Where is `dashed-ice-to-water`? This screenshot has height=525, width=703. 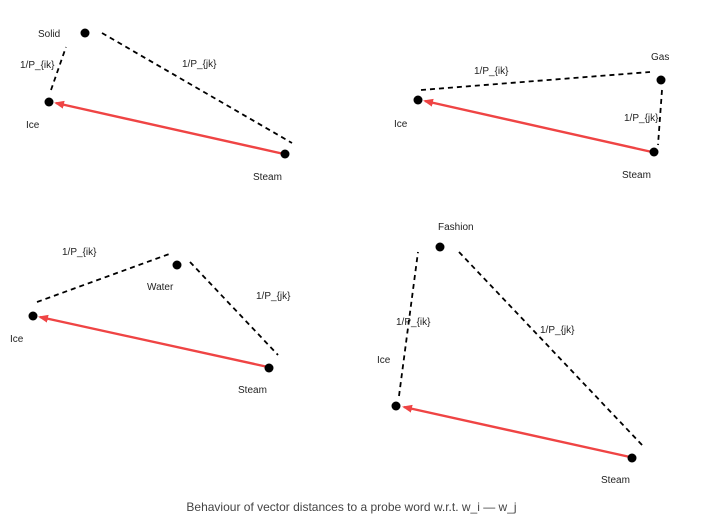
dashed-ice-to-water is located at coordinates (104, 277).